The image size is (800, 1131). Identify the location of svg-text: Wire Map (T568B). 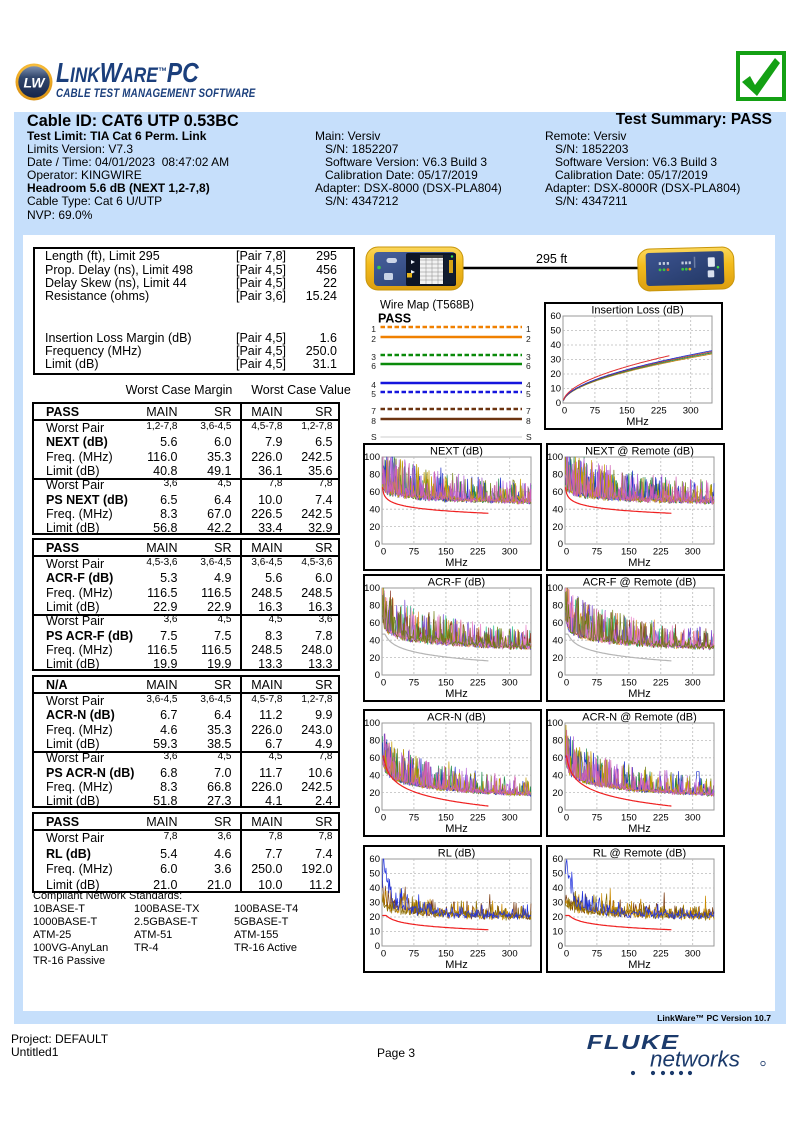
(427, 306).